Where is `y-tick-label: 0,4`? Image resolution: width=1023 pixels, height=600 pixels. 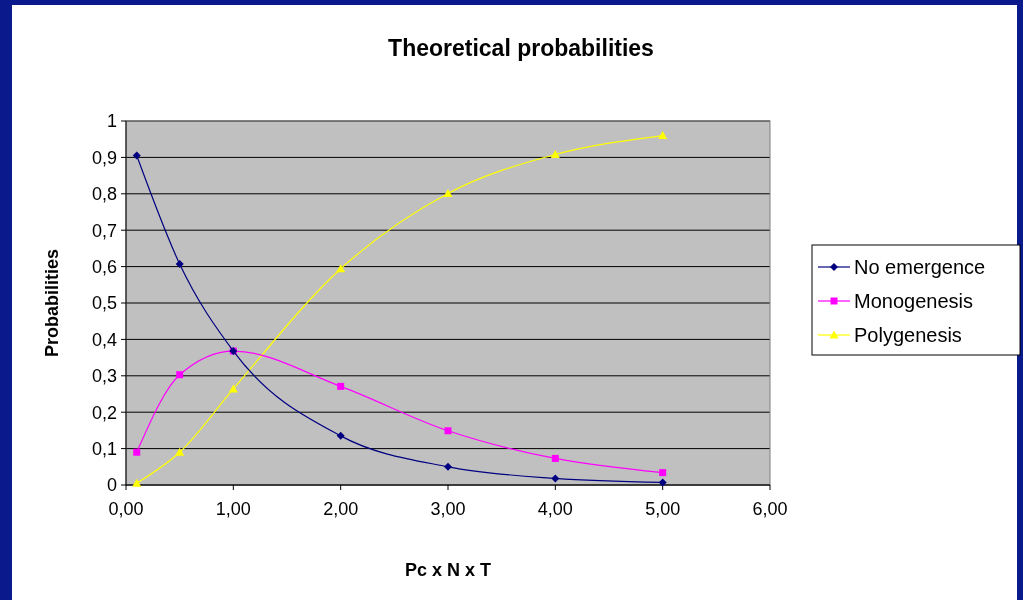 y-tick-label: 0,4 is located at coordinates (104, 339).